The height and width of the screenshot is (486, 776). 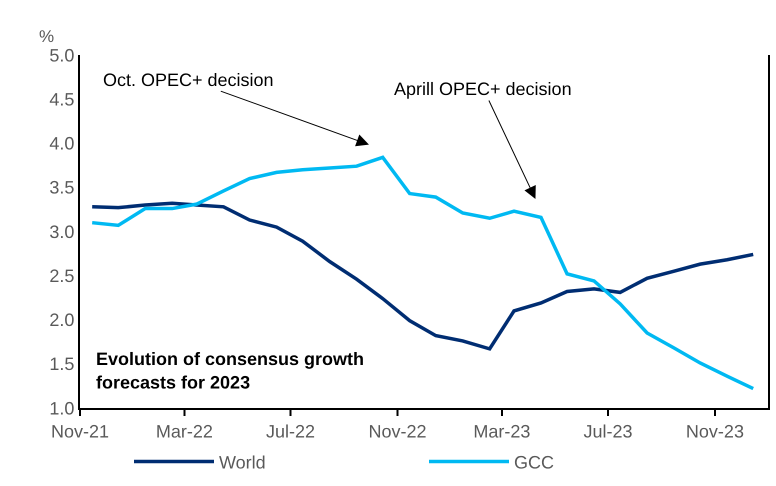 What do you see at coordinates (184, 432) in the screenshot?
I see `x-tick-label: Mar-22` at bounding box center [184, 432].